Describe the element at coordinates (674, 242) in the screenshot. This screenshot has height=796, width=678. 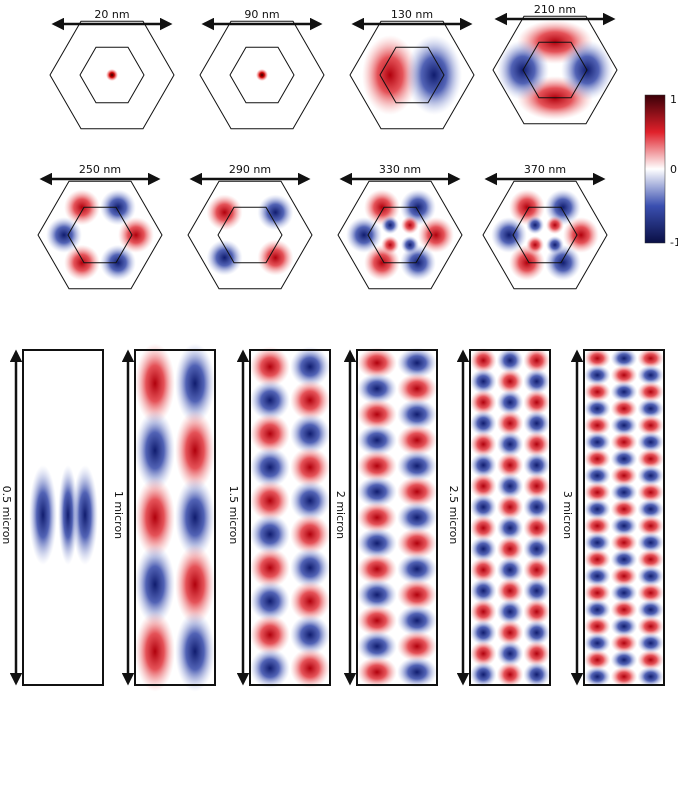
I see `colorbar-label: -1` at that location.